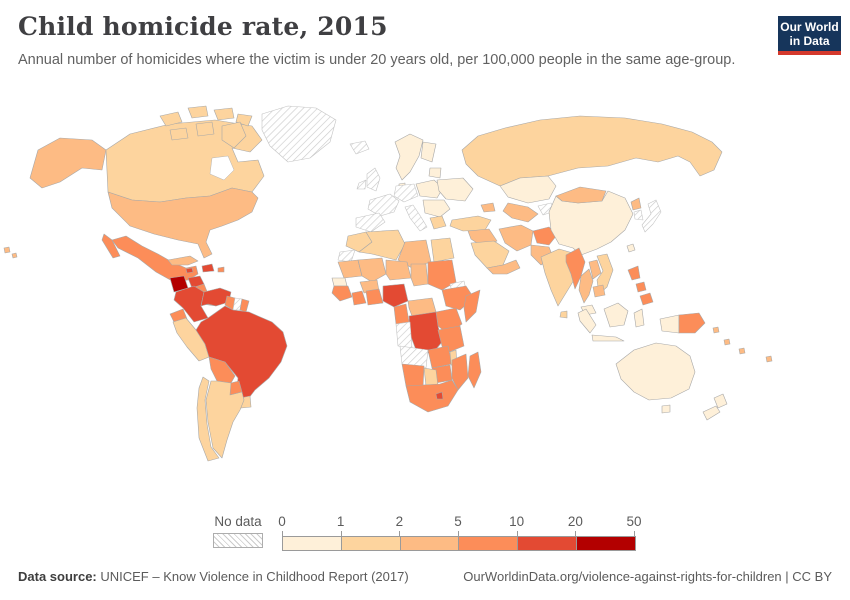 This screenshot has height=600, width=850. What do you see at coordinates (373, 179) in the screenshot?
I see `country-united-kingdom` at bounding box center [373, 179].